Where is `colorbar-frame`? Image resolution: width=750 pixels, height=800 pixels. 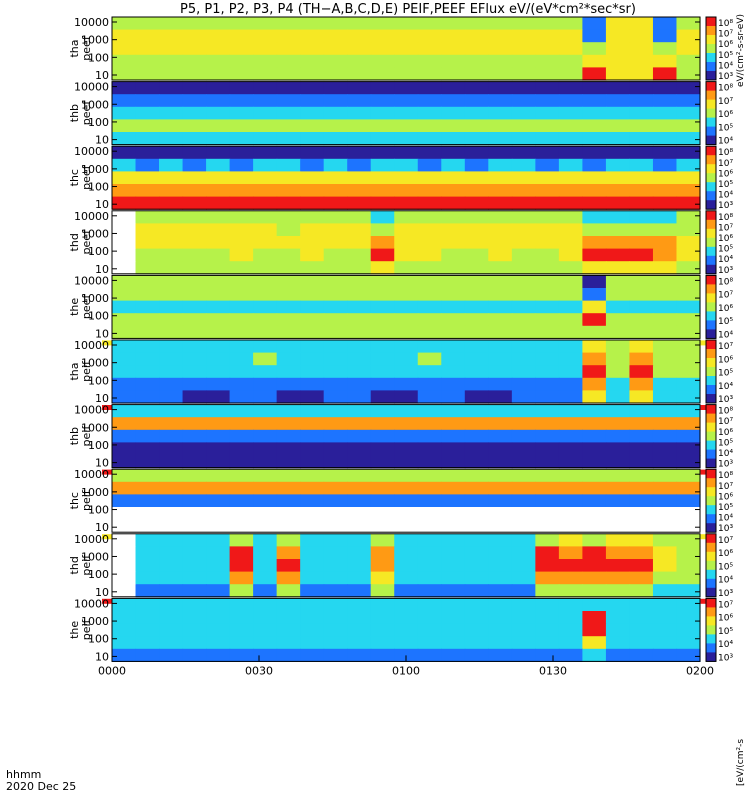 colorbar-frame is located at coordinates (711, 177).